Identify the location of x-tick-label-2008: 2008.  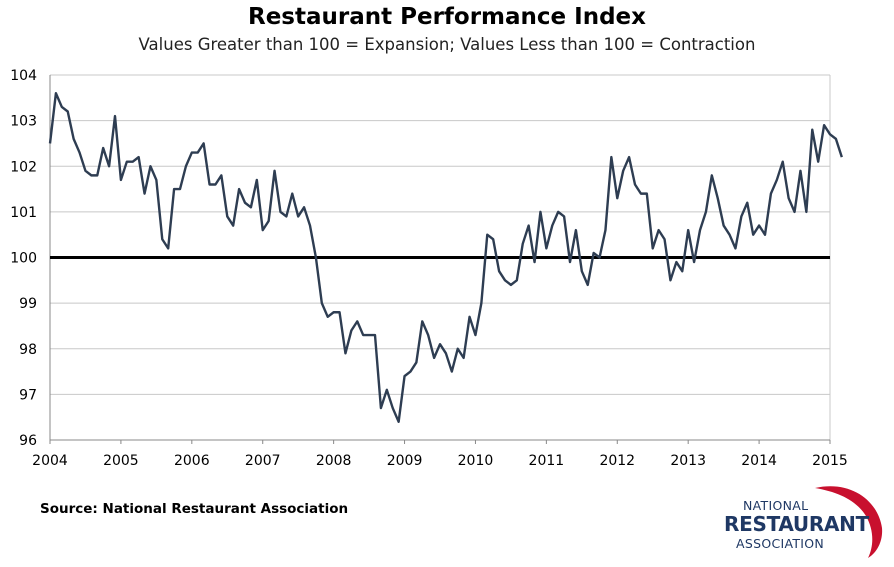
(334, 461).